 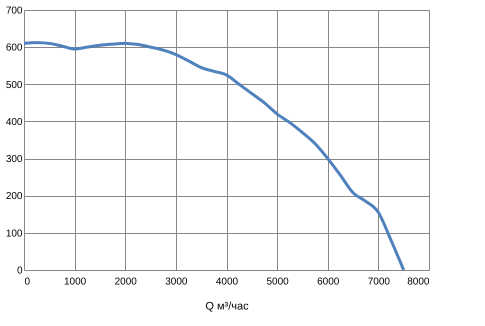 What do you see at coordinates (379, 282) in the screenshot?
I see `x-tick-label: 7000` at bounding box center [379, 282].